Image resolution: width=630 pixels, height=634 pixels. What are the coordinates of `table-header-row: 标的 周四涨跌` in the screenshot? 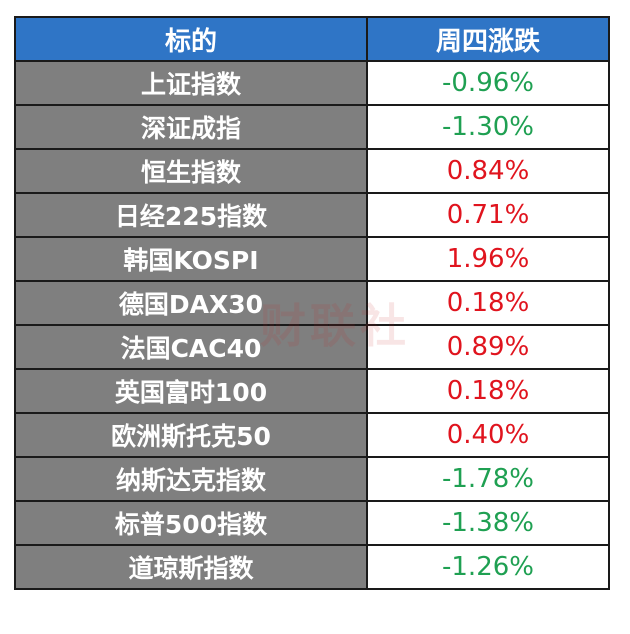 It's located at (312, 39).